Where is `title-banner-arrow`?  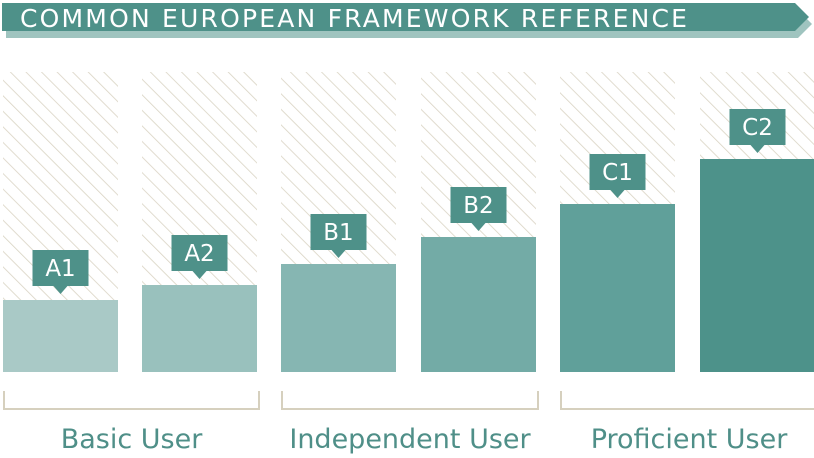 title-banner-arrow is located at coordinates (405, 17).